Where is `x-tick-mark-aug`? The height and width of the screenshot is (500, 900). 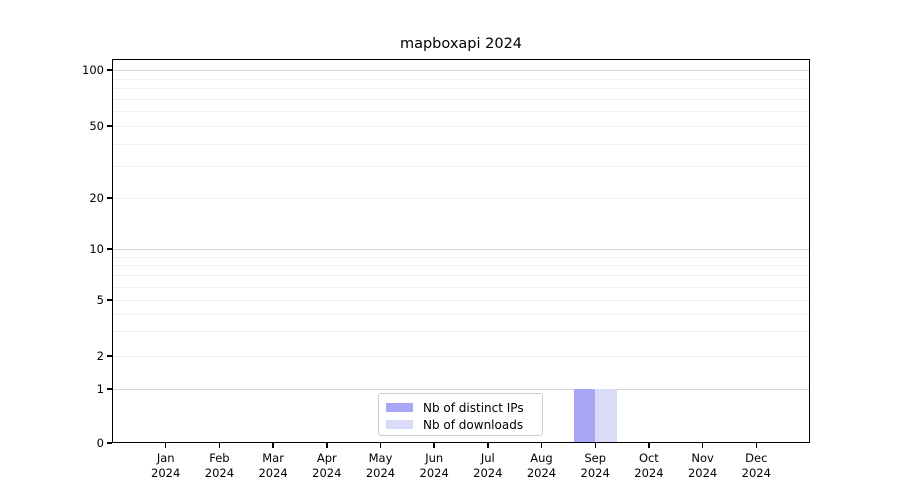 x-tick-mark-aug is located at coordinates (541, 445).